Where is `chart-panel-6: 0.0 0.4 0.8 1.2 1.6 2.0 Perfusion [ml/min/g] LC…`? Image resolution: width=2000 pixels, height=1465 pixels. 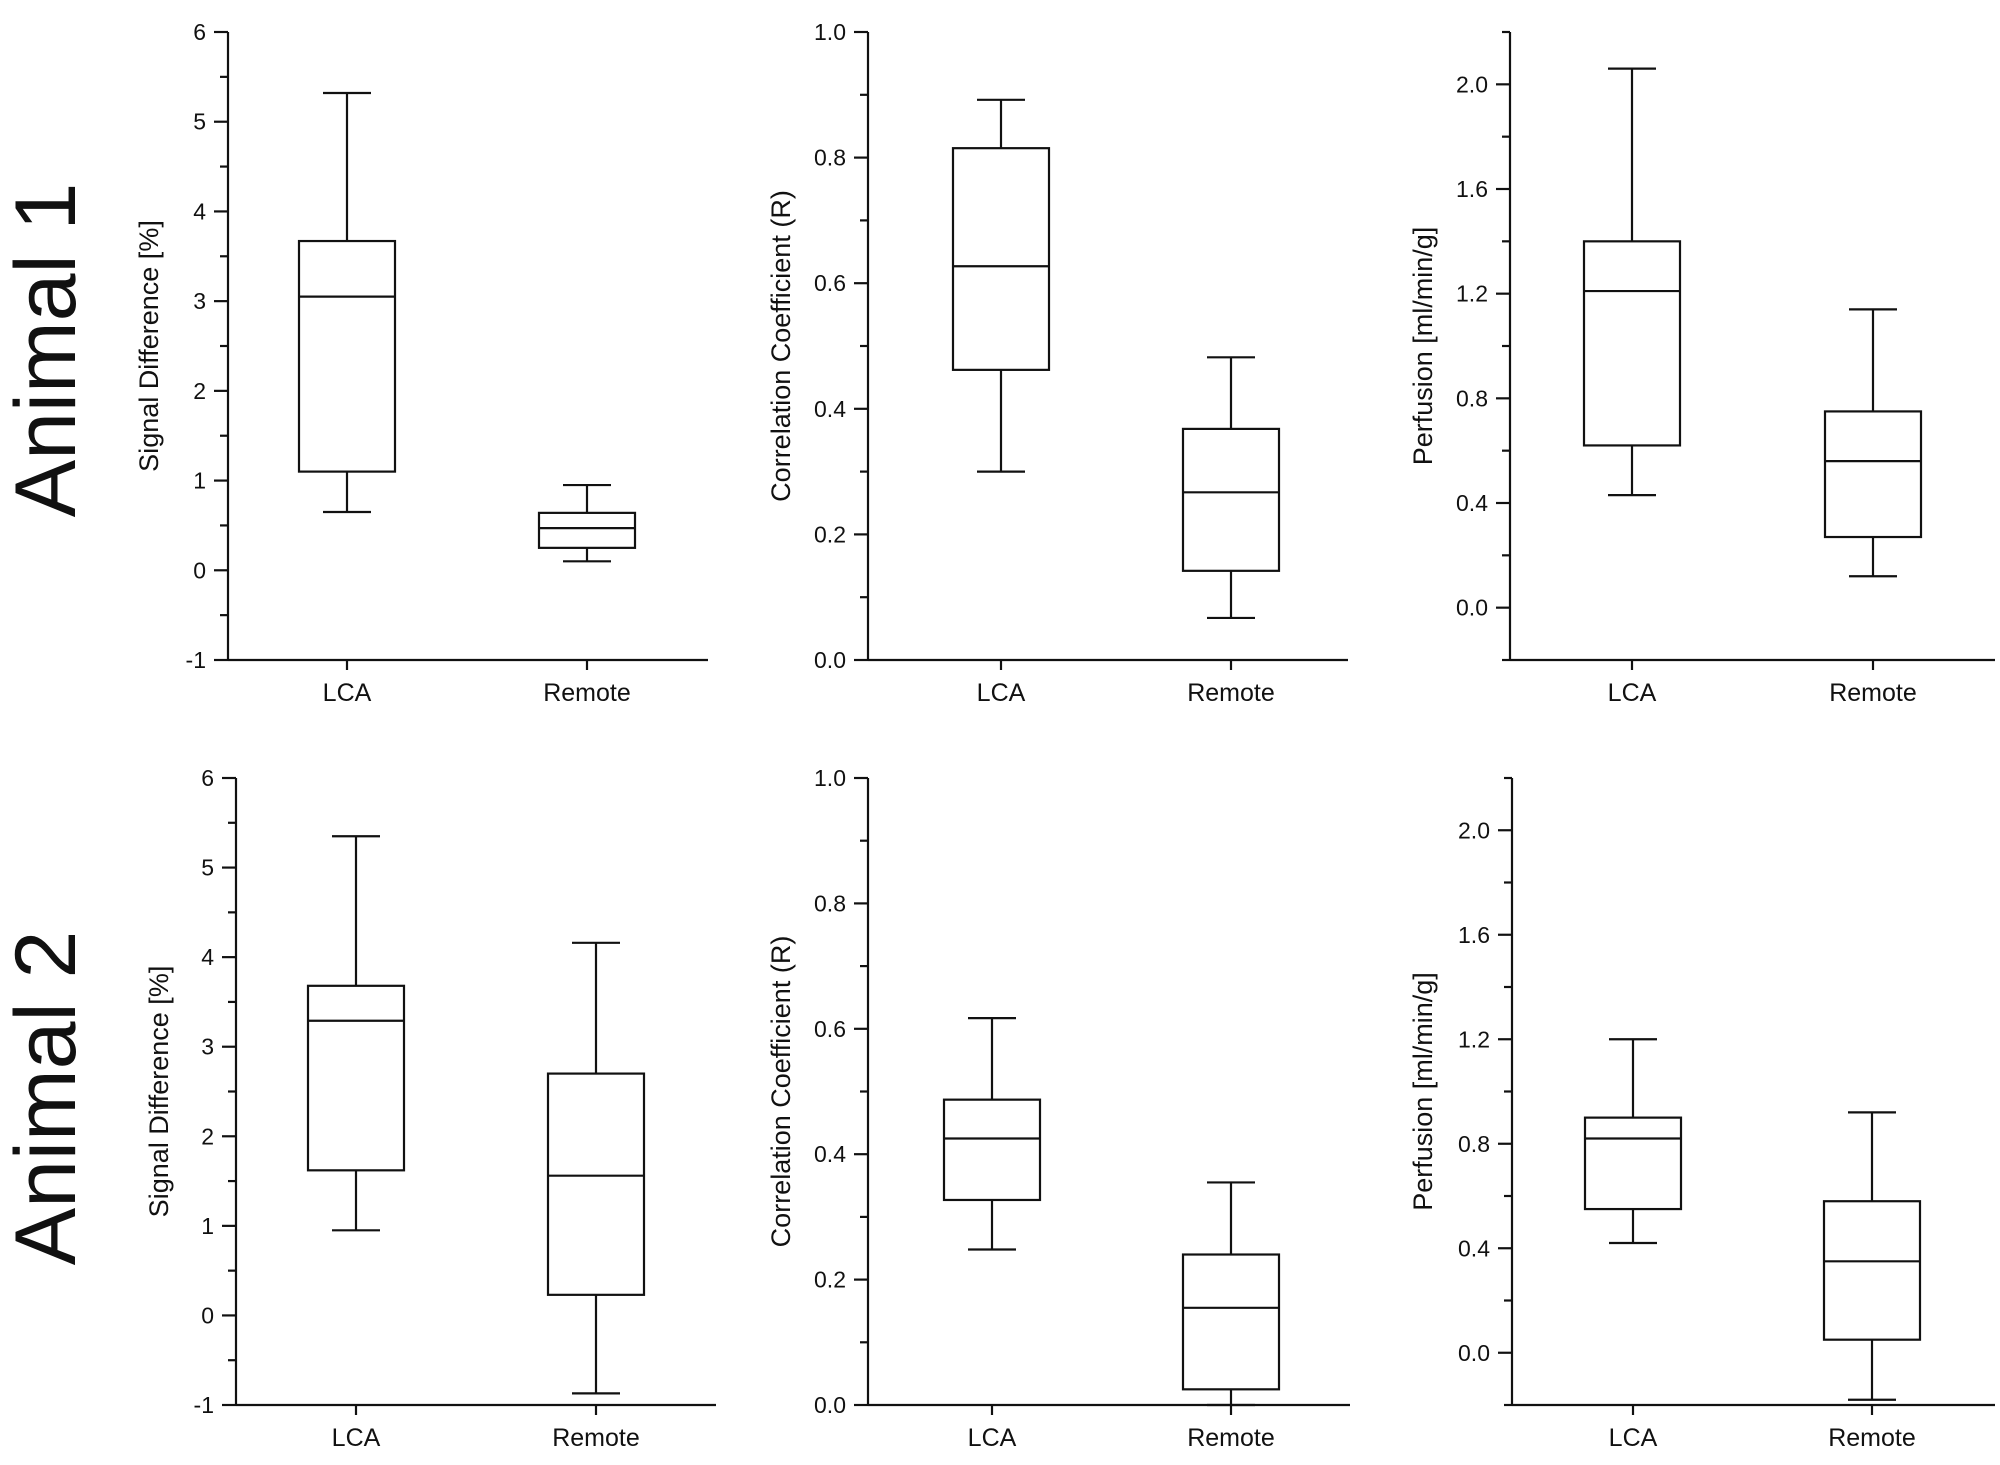
chart-panel-6: 0.0 0.4 0.8 1.2 1.6 2.0 Perfusion [ml/min/g] LC… is located at coordinates (1701, 1114).